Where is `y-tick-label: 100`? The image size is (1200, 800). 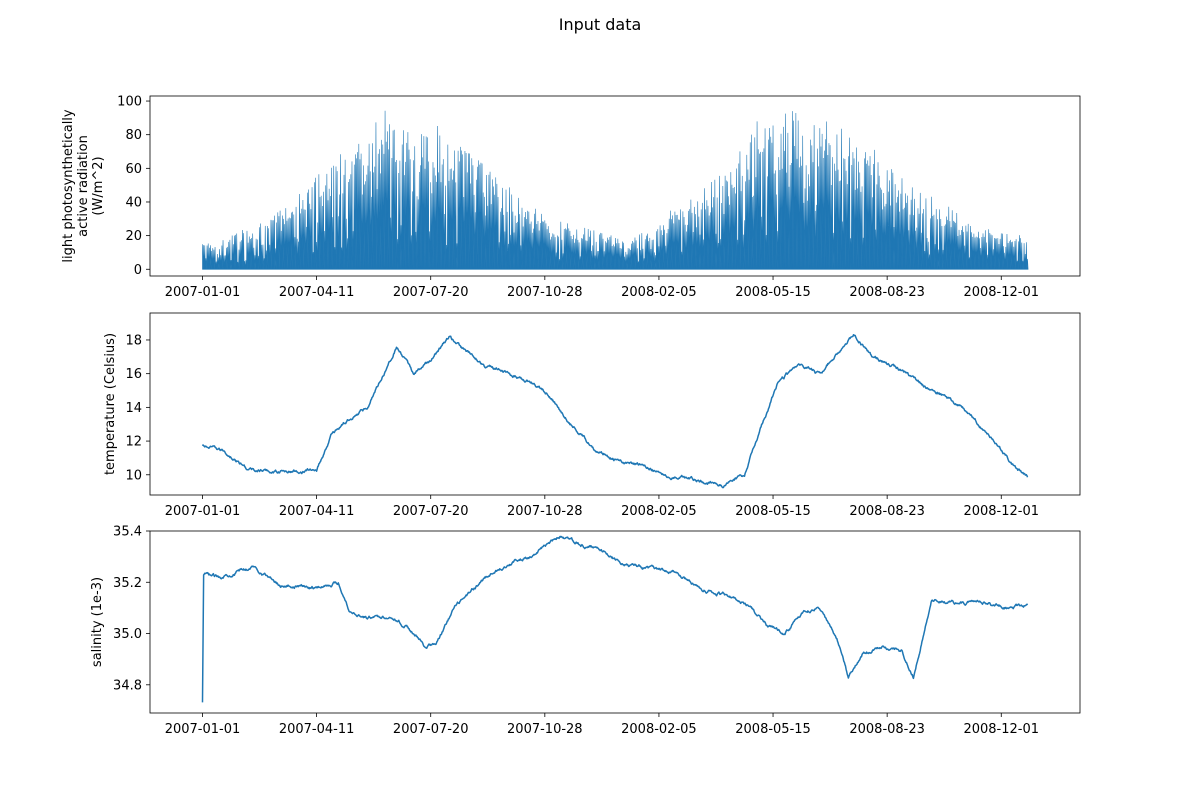
y-tick-label: 100 is located at coordinates (129, 102).